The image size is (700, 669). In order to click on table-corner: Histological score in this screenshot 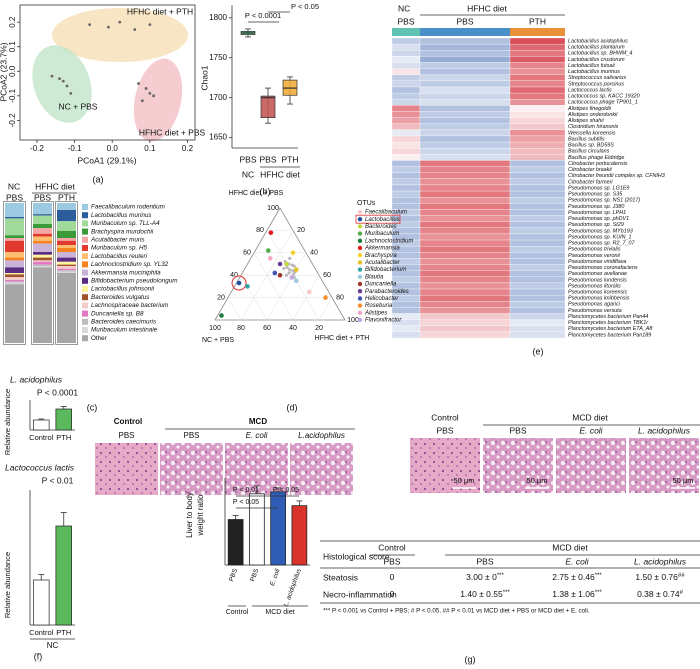, I will do `click(356, 556)`.